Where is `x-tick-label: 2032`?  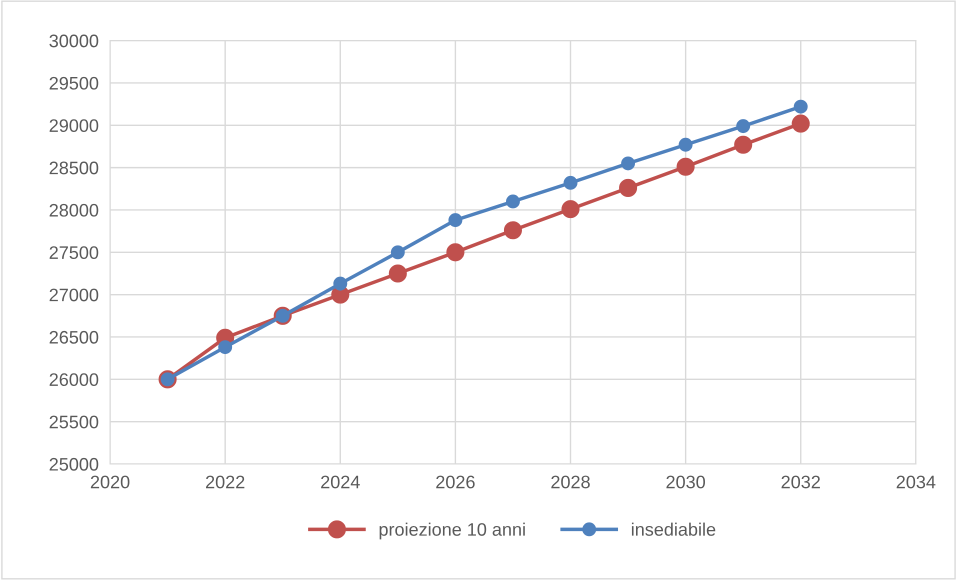
x-tick-label: 2032 is located at coordinates (801, 482).